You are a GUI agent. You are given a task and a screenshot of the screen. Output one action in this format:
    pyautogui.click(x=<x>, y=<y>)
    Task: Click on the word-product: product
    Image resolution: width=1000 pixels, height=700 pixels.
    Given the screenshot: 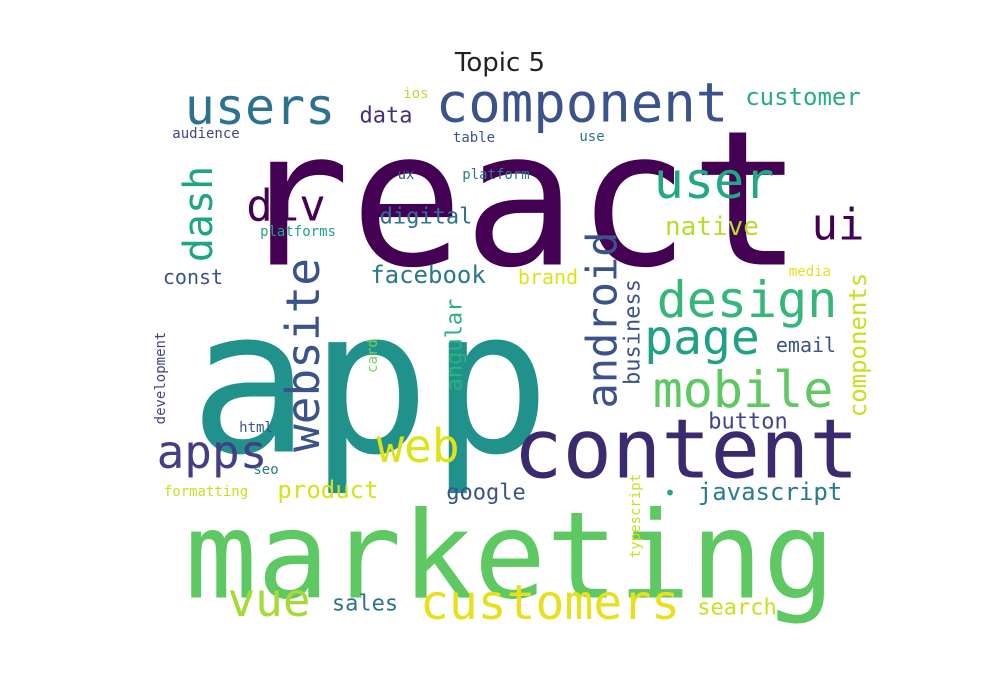 What is the action you would take?
    pyautogui.click(x=327, y=490)
    